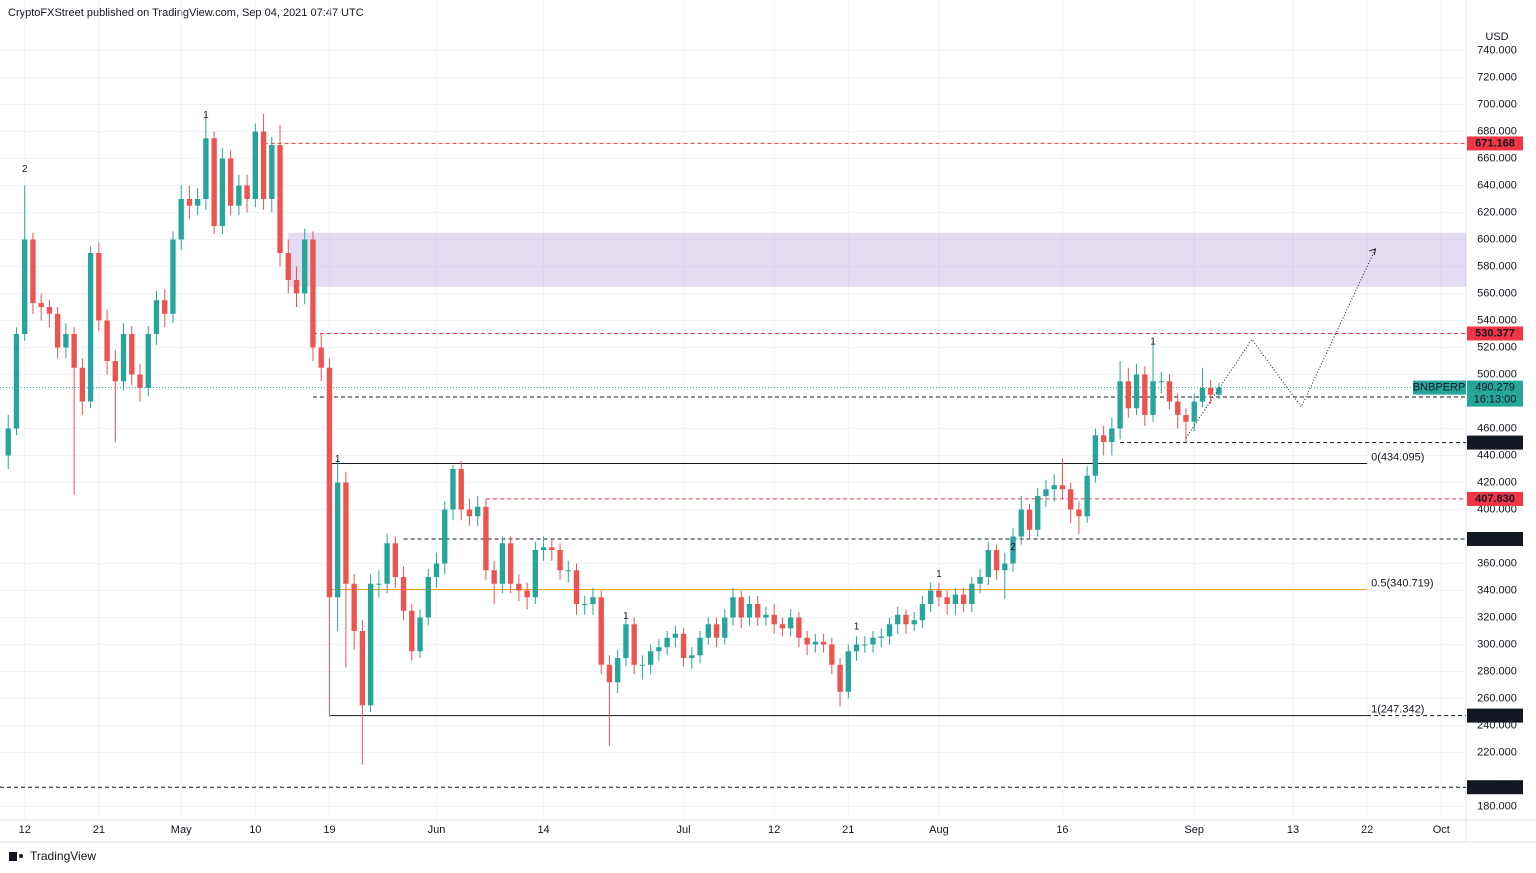  I want to click on y-tick-label: 660.000, so click(1497, 158).